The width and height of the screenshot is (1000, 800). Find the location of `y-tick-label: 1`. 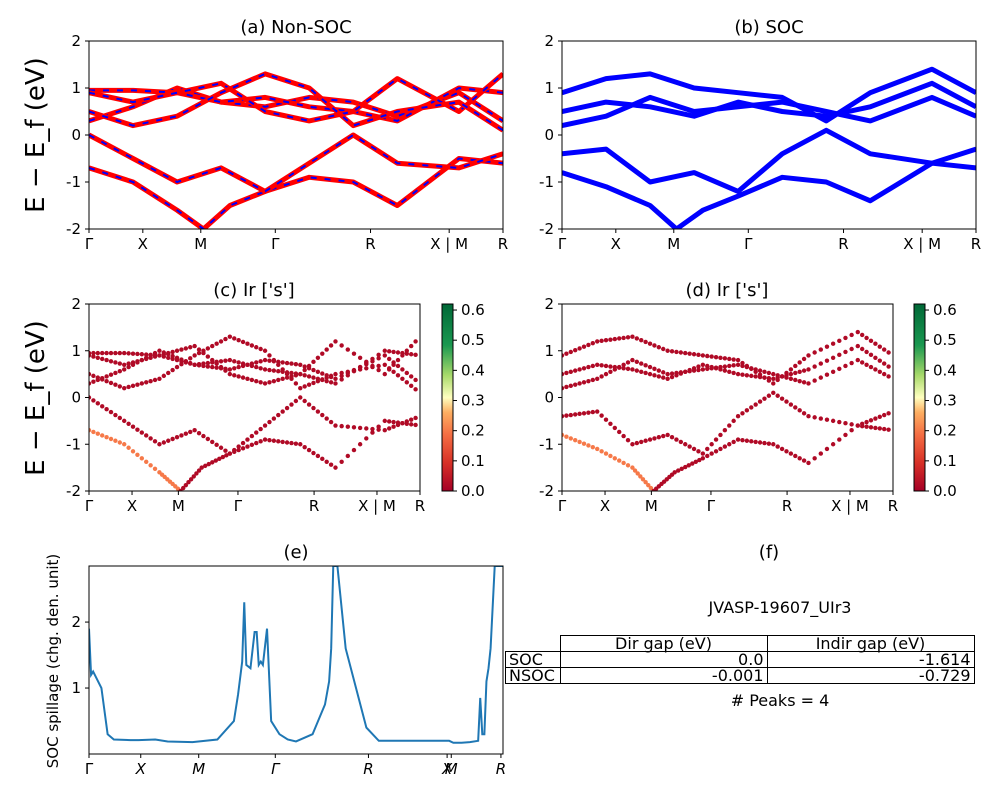

y-tick-label: 1 is located at coordinates (76, 88).